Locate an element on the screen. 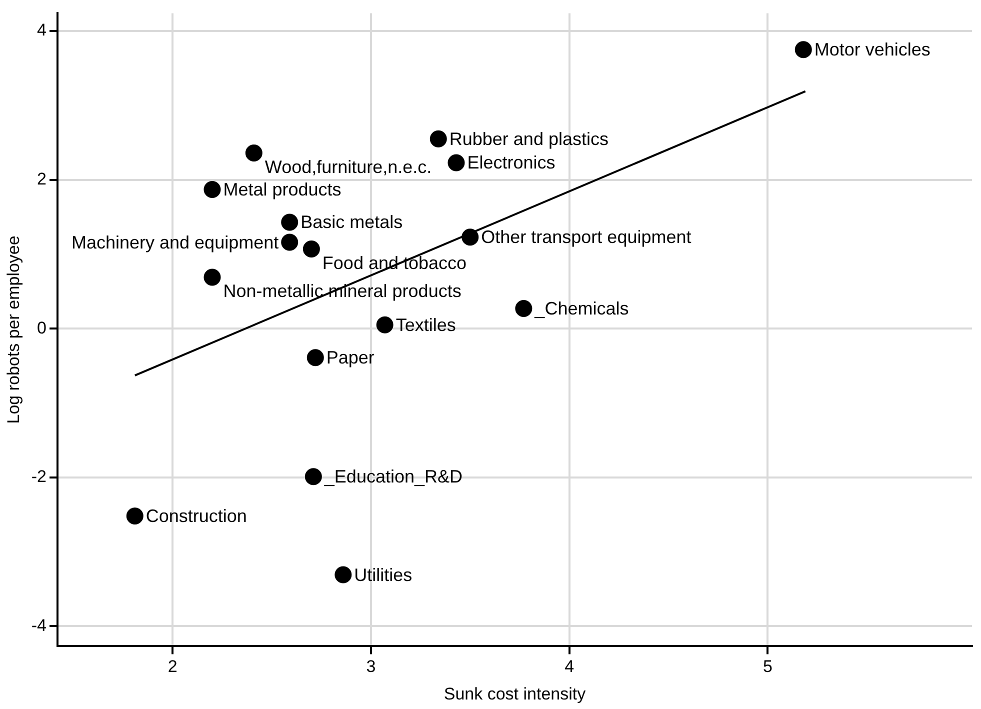 The height and width of the screenshot is (709, 981). data-label: _Education_R&D is located at coordinates (393, 476).